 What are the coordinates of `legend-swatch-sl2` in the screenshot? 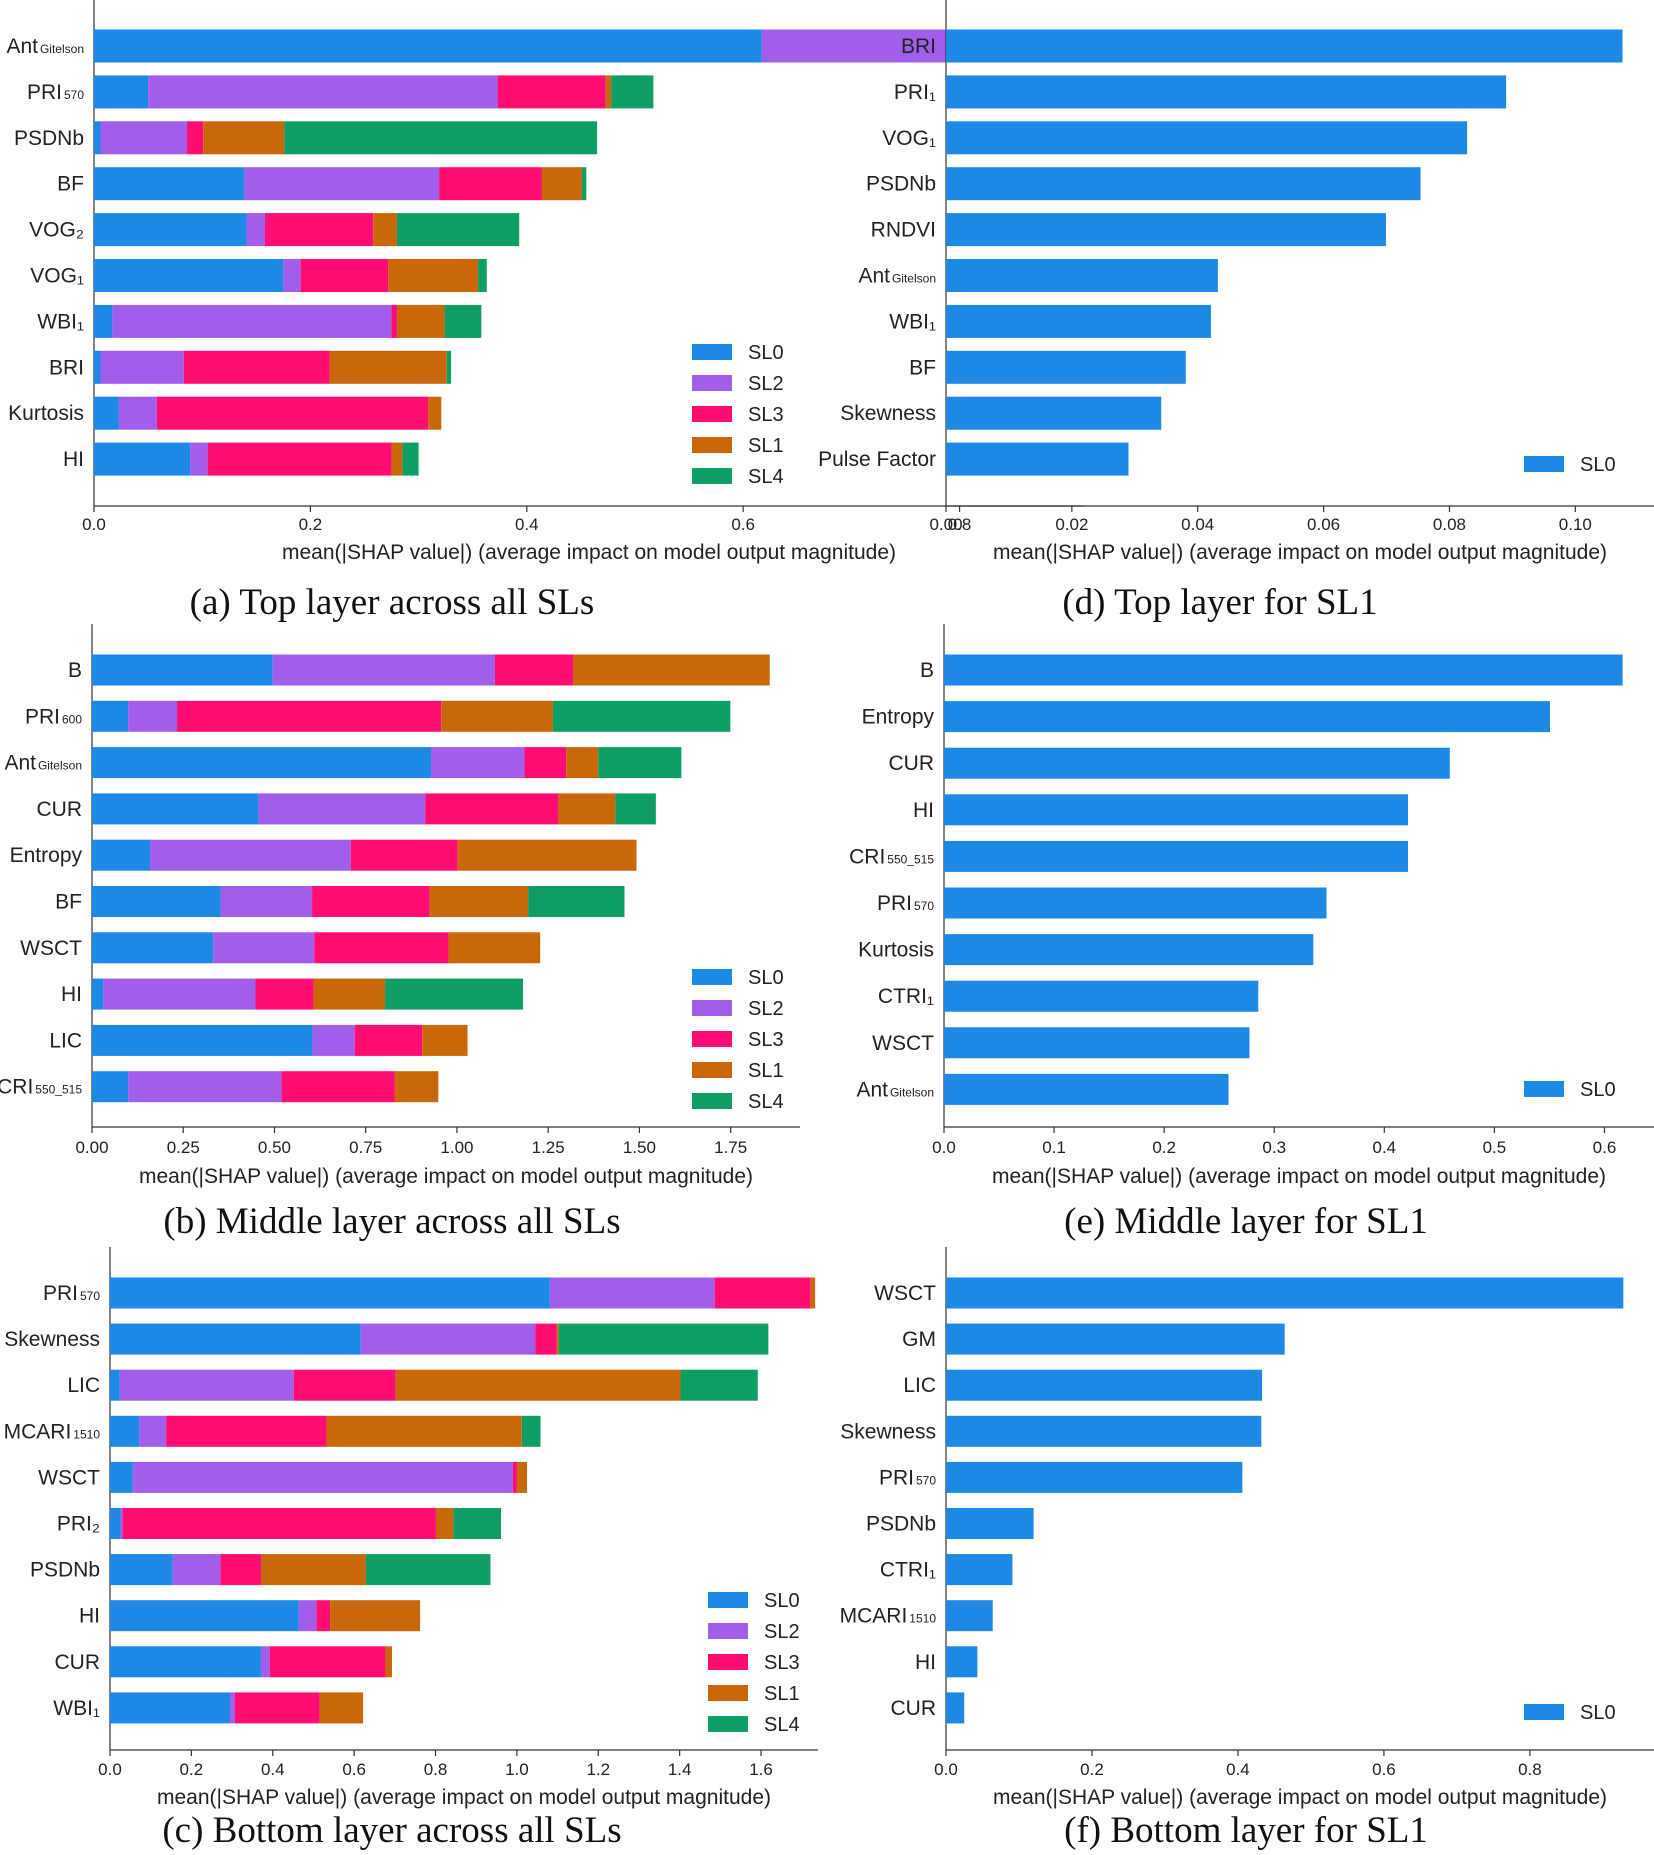 It's located at (712, 383).